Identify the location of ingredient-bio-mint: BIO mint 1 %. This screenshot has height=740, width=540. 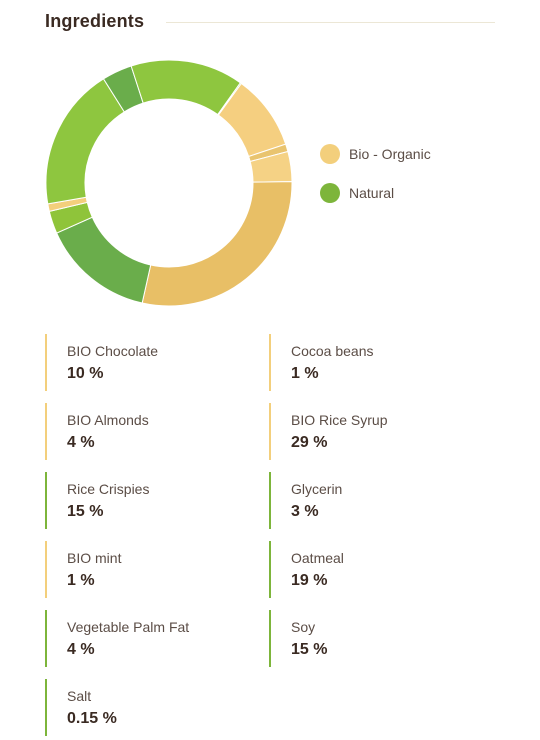
(157, 569).